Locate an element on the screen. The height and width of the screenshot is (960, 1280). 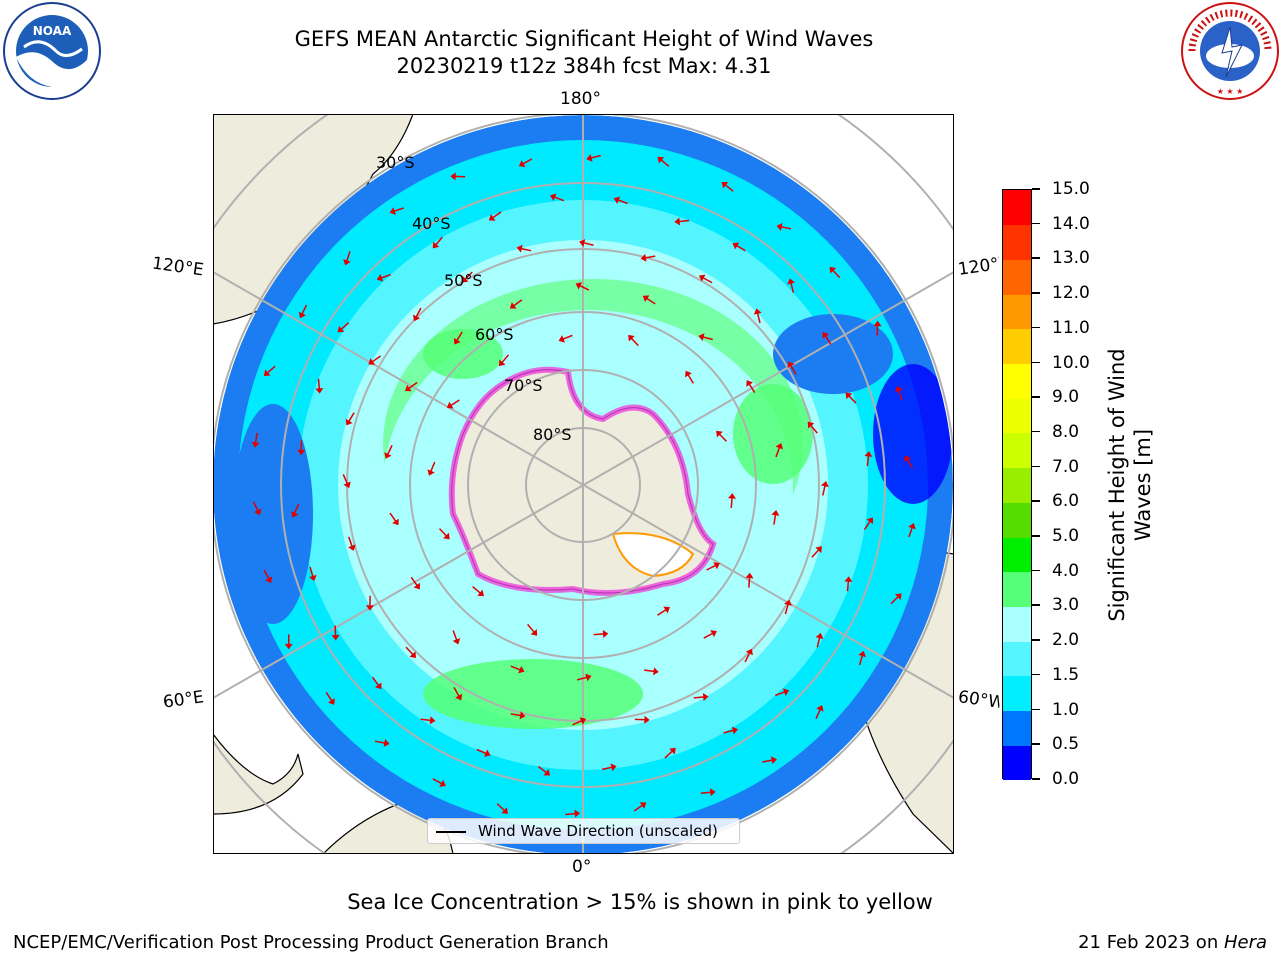
latitude-label-80s: 80°S is located at coordinates (552, 434).